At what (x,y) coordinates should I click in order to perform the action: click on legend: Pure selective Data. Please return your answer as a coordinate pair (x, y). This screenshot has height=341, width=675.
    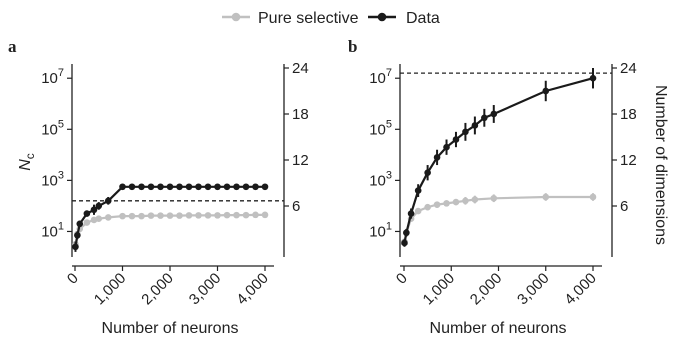
    Looking at the image, I should click on (331, 18).